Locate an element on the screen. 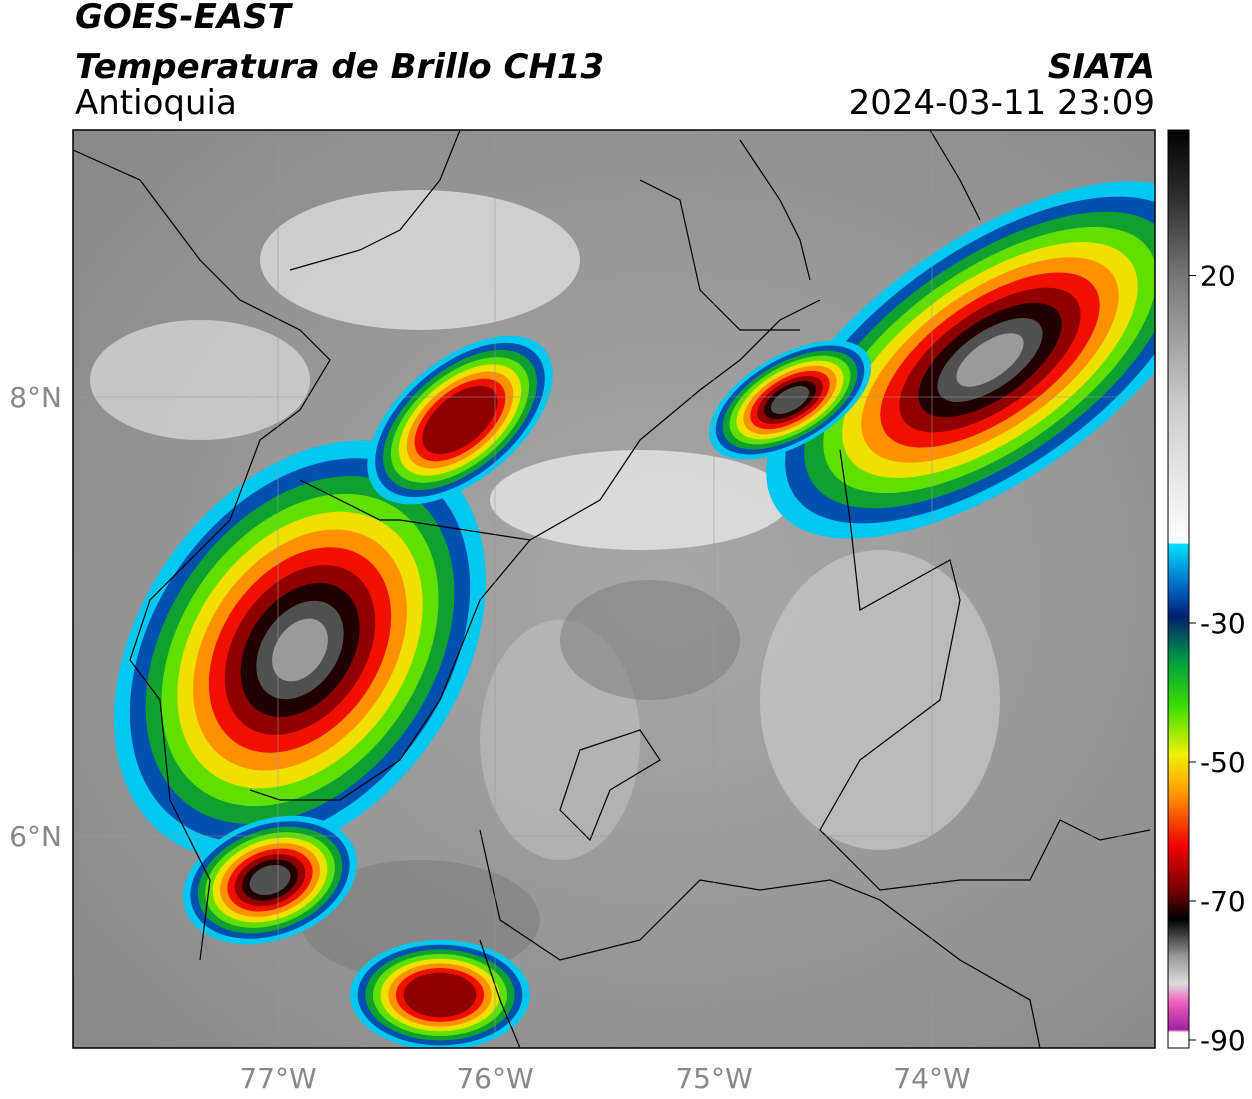 The width and height of the screenshot is (1252, 1099). product: Temperatura de Brillo CH13 is located at coordinates (339, 67).